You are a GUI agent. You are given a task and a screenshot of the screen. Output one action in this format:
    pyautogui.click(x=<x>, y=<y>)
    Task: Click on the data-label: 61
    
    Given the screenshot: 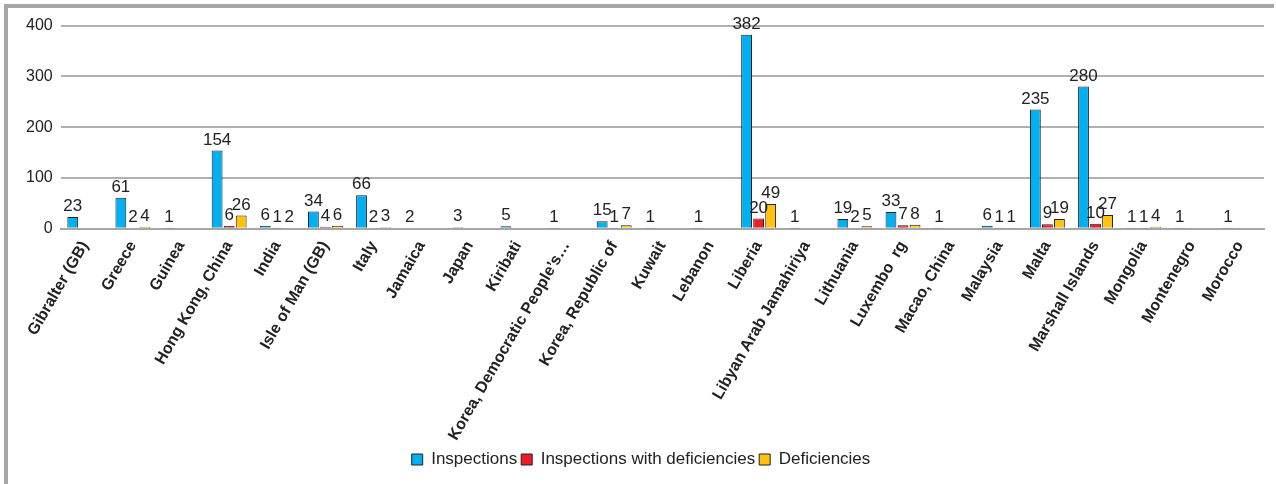 What is the action you would take?
    pyautogui.click(x=121, y=186)
    